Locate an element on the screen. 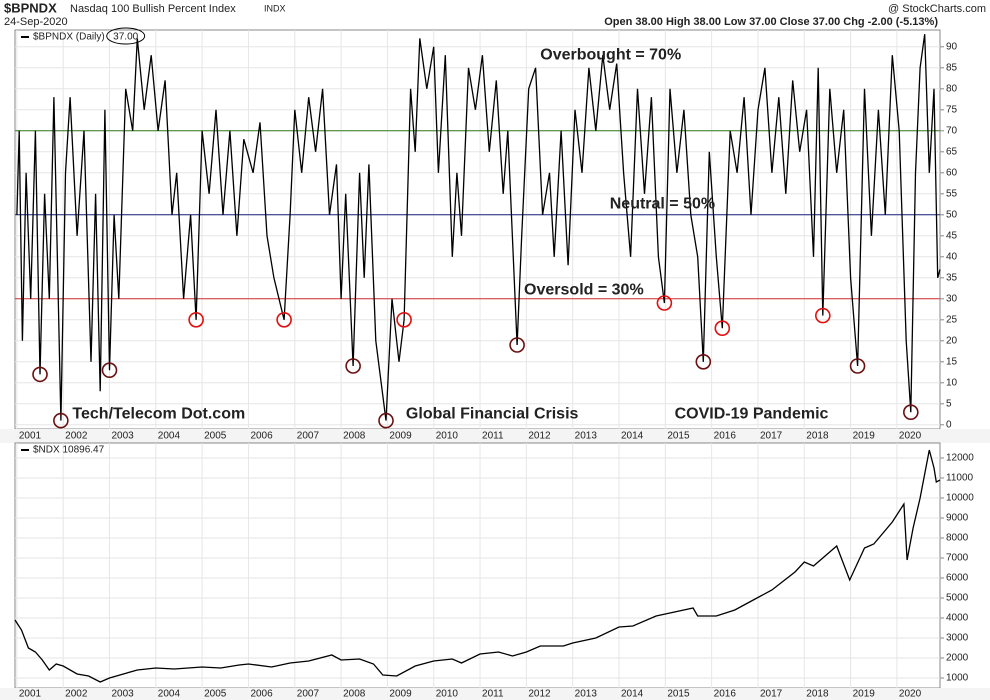 Image resolution: width=990 pixels, height=700 pixels. annotation: Global Financial Crisis is located at coordinates (492, 414).